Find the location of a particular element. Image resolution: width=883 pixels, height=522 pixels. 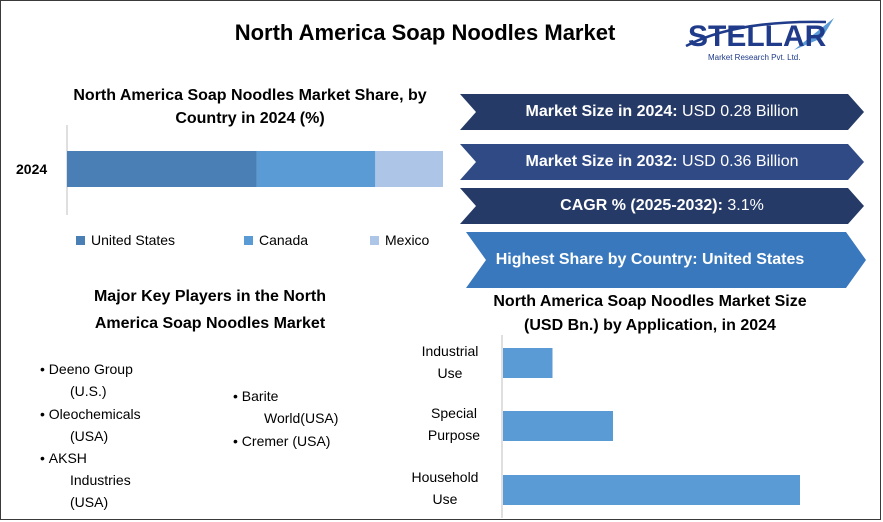

legend-item-mexico: Mexico is located at coordinates (399, 240).